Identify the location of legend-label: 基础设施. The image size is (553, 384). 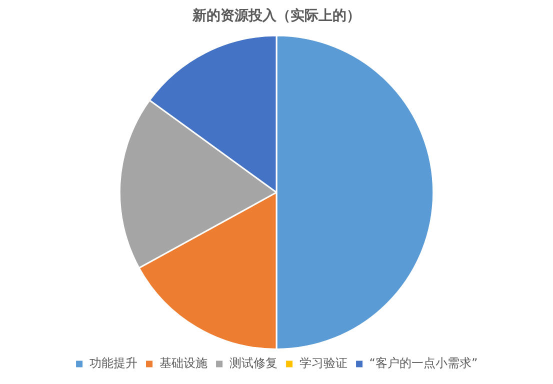
(183, 363).